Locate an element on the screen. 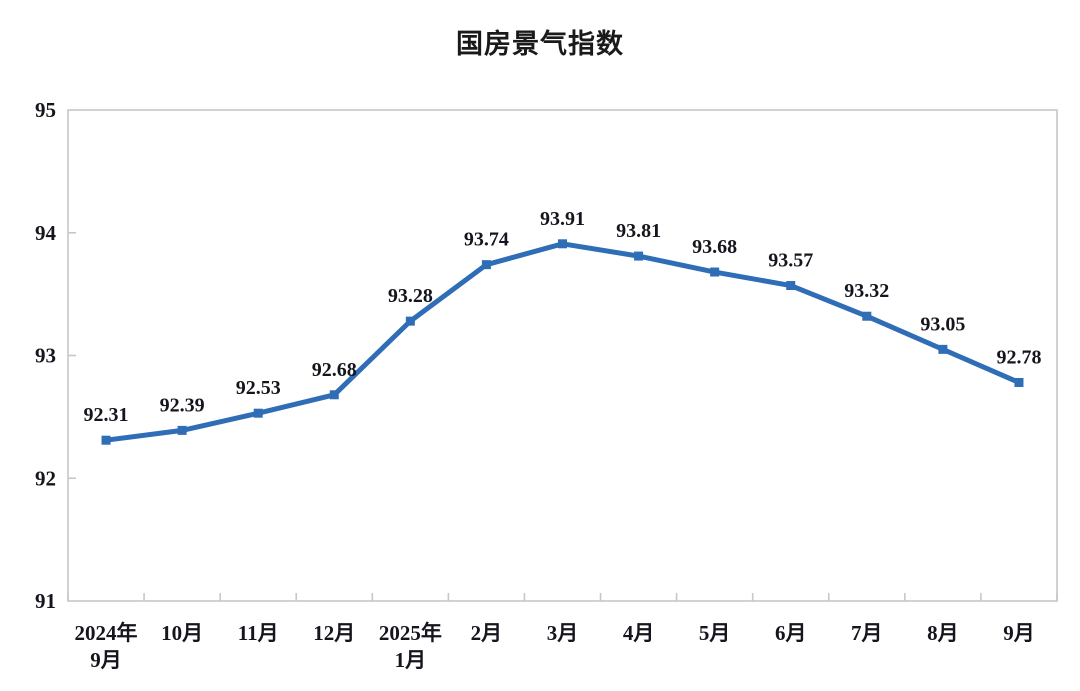  data-point-label: 92.31 is located at coordinates (106, 415).